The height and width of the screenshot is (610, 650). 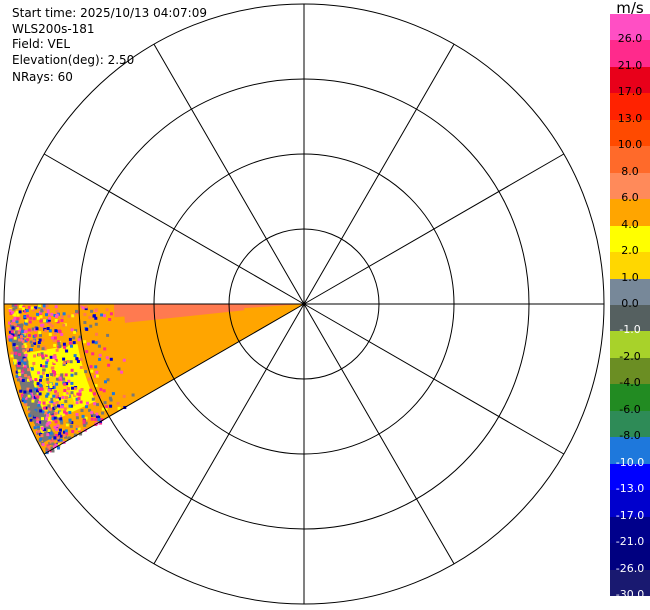 What do you see at coordinates (630, 251) in the screenshot?
I see `colorbar-tick-label: 2.0` at bounding box center [630, 251].